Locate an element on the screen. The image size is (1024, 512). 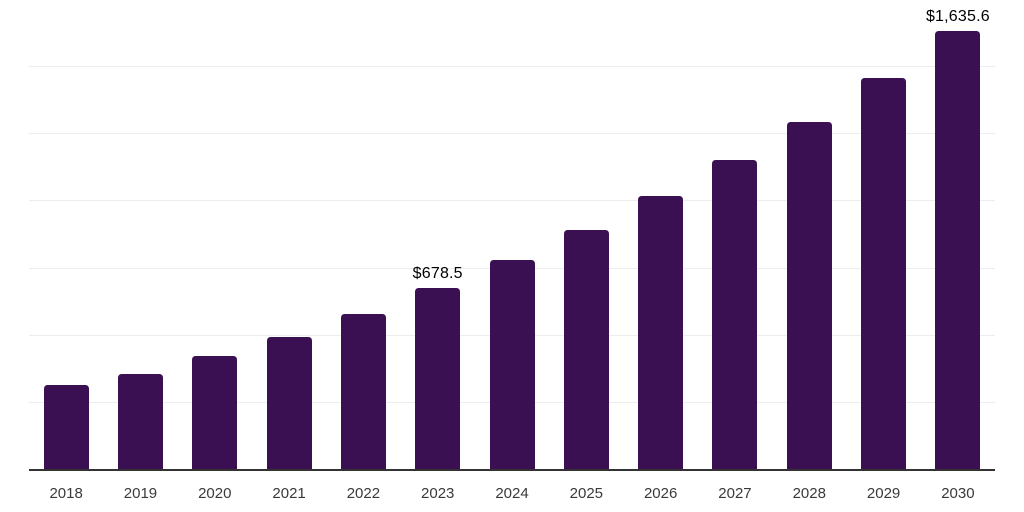
bar-2021 is located at coordinates (289, 403).